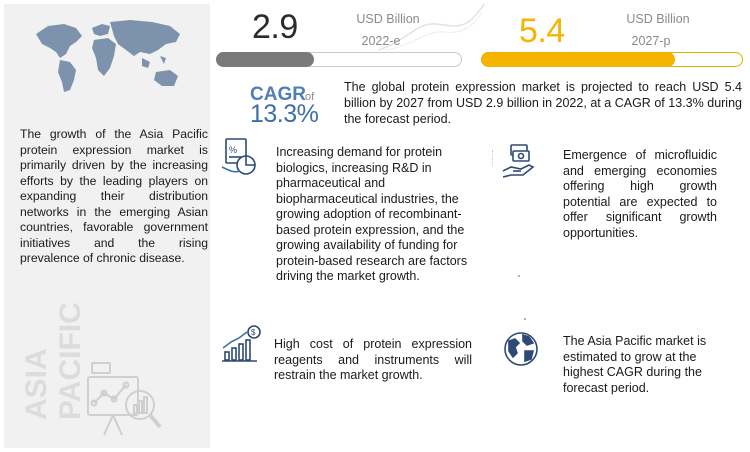 This screenshot has width=750, height=452. What do you see at coordinates (278, 94) in the screenshot?
I see `cagr-label: CAGR` at bounding box center [278, 94].